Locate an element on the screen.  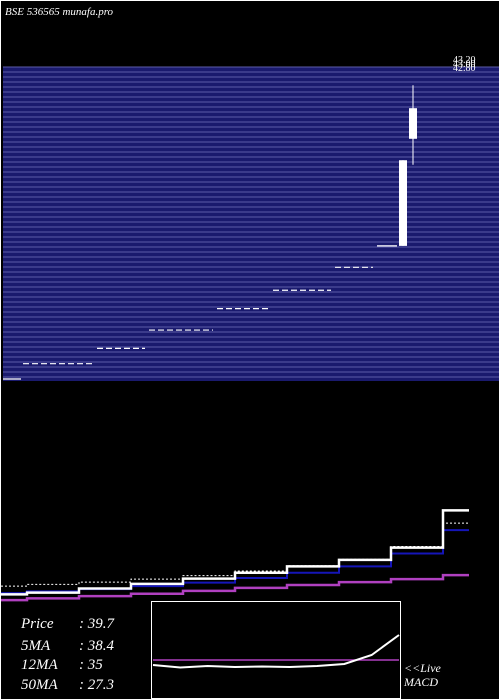
price-label: Price is located at coordinates (37, 624).